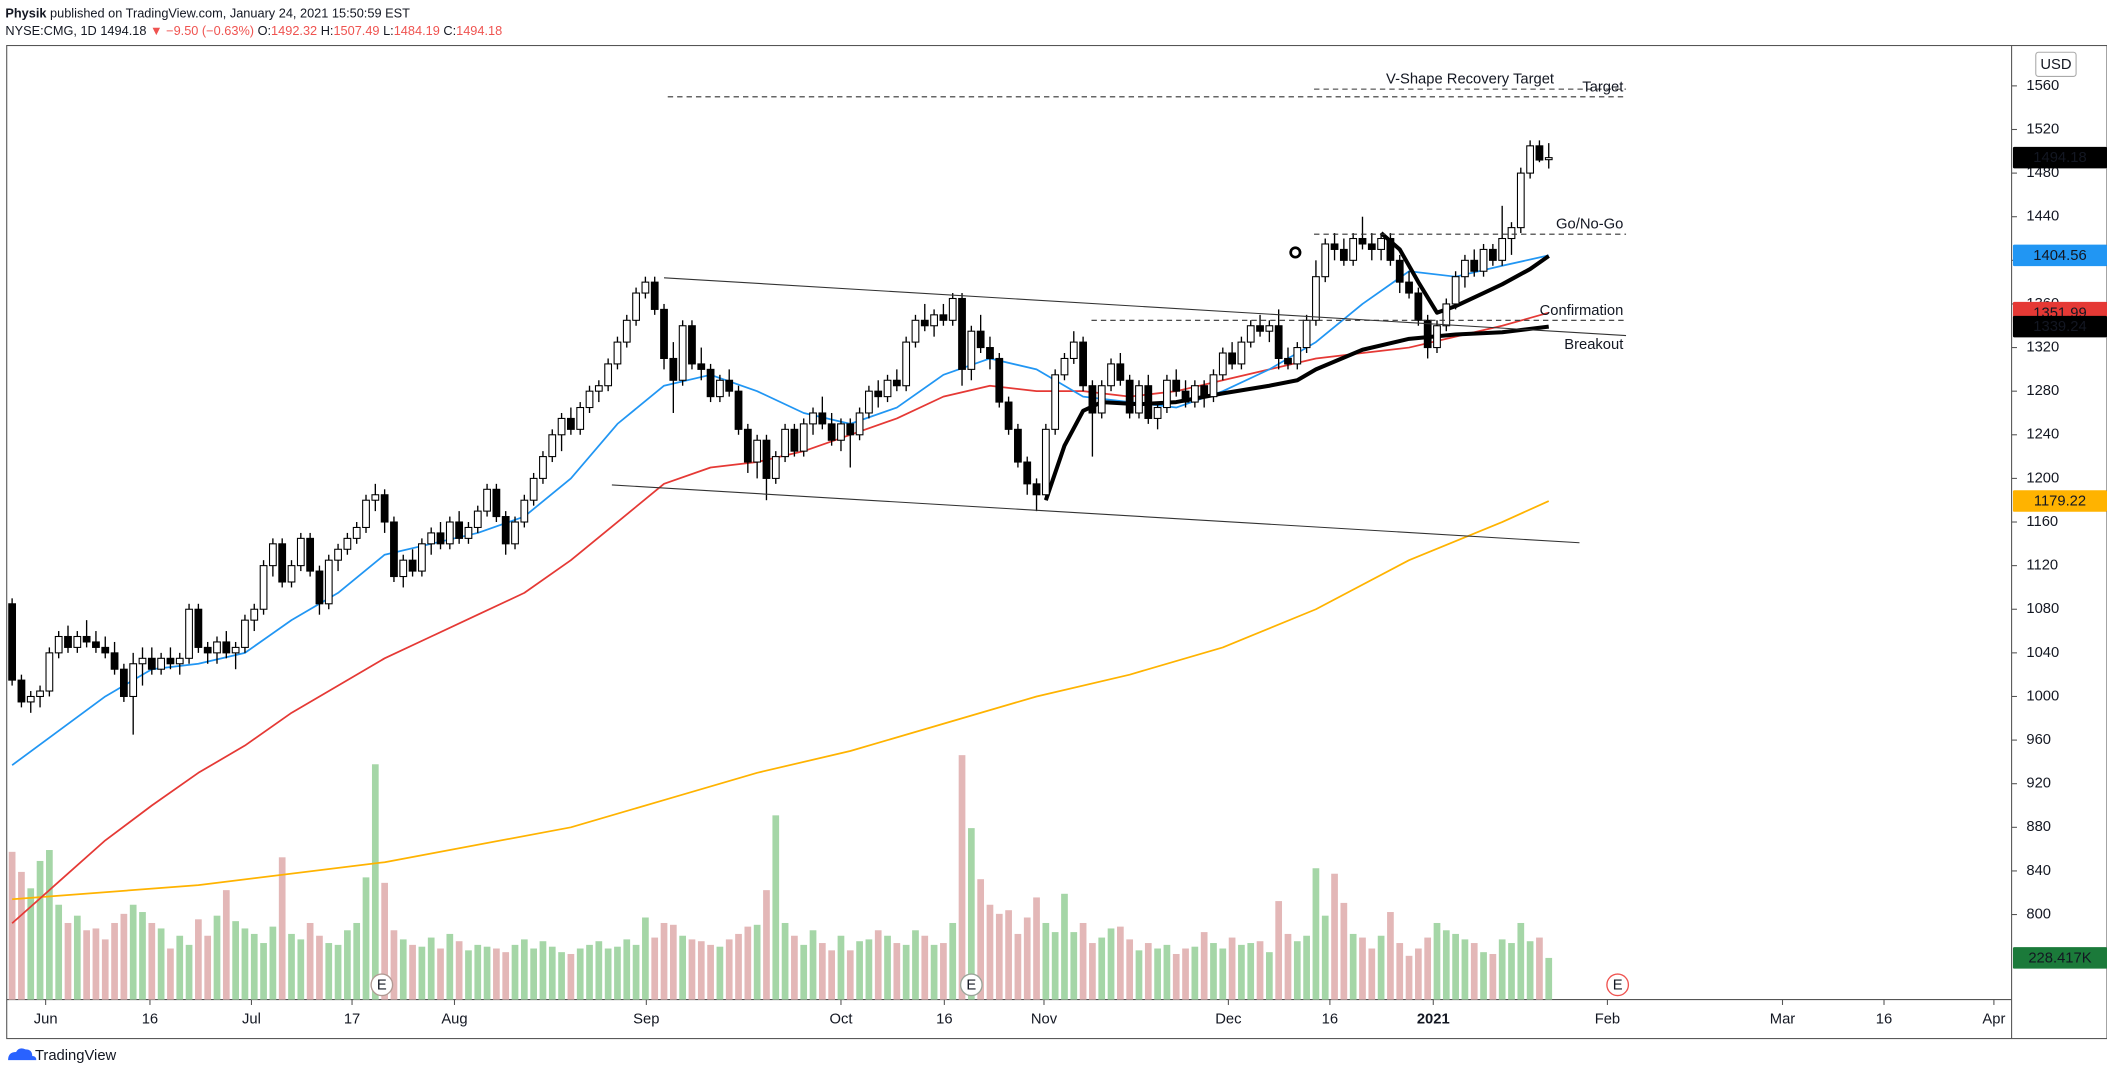  I want to click on y-tick-label: 1120, so click(2042, 566).